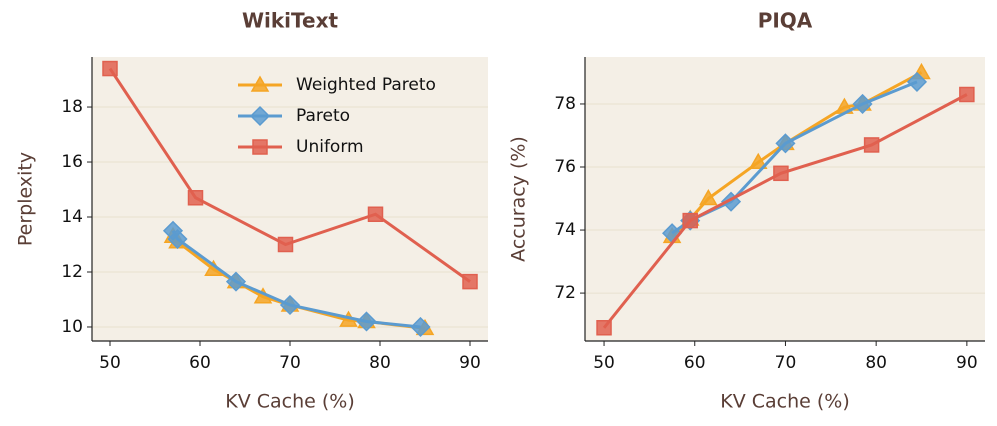 Image resolution: width=997 pixels, height=426 pixels. Describe the element at coordinates (565, 293) in the screenshot. I see `y-tick-label: 72` at that location.